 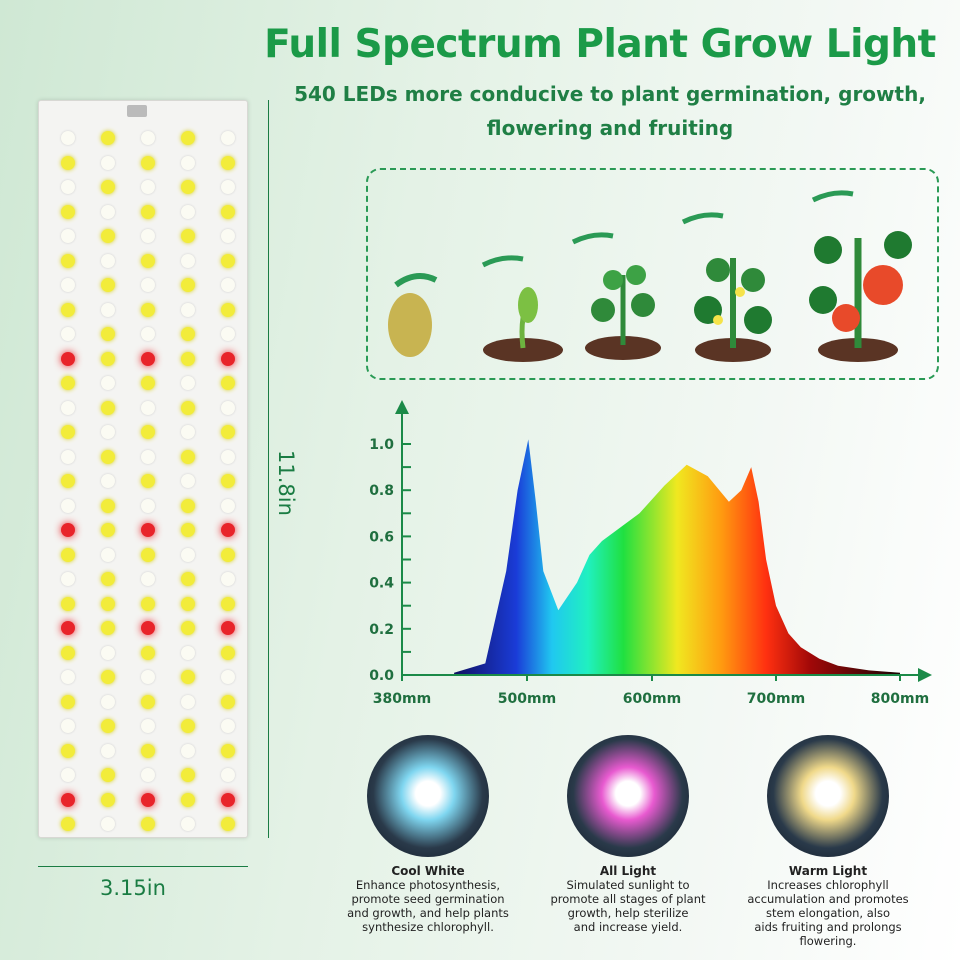 What do you see at coordinates (428, 927) in the screenshot?
I see `light-description-line: synthesize chlorophyll.` at bounding box center [428, 927].